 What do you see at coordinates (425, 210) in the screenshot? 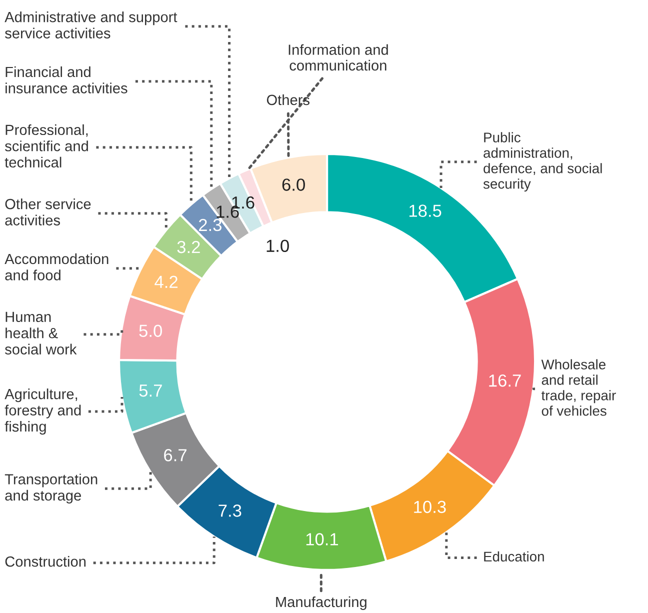
I see `data-label: 18.5` at bounding box center [425, 210].